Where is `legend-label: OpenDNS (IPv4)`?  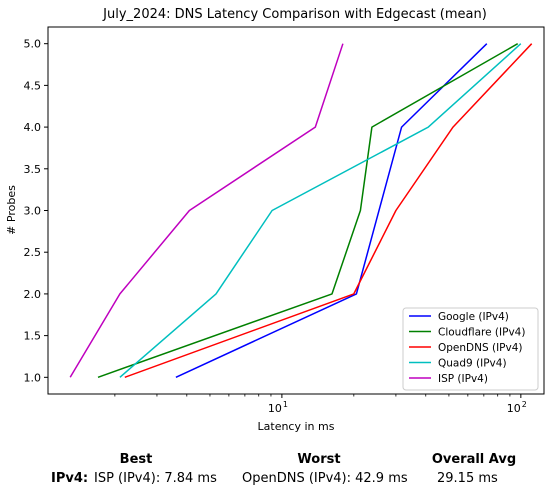 legend-label: OpenDNS (IPv4) is located at coordinates (480, 348).